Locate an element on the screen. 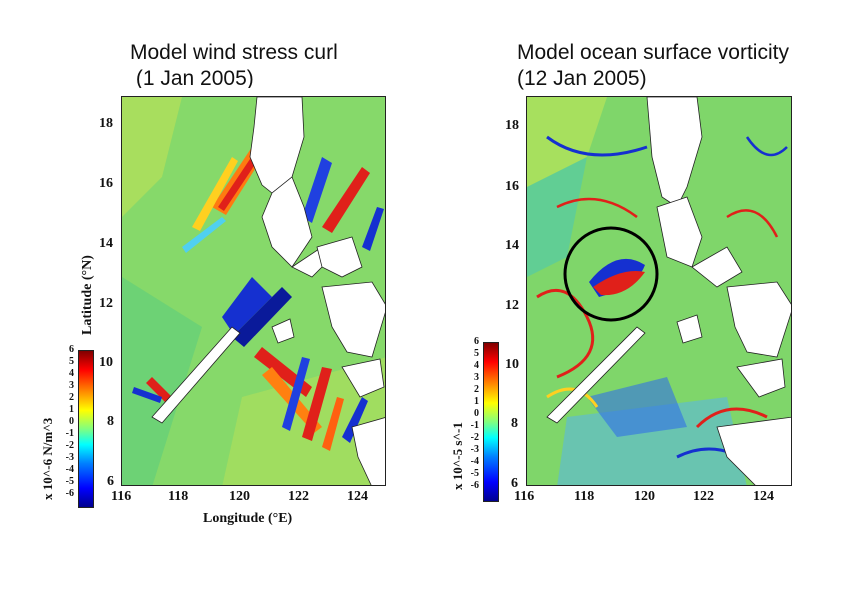 The width and height of the screenshot is (860, 596). right-lat-tick: 8 is located at coordinates (514, 423).